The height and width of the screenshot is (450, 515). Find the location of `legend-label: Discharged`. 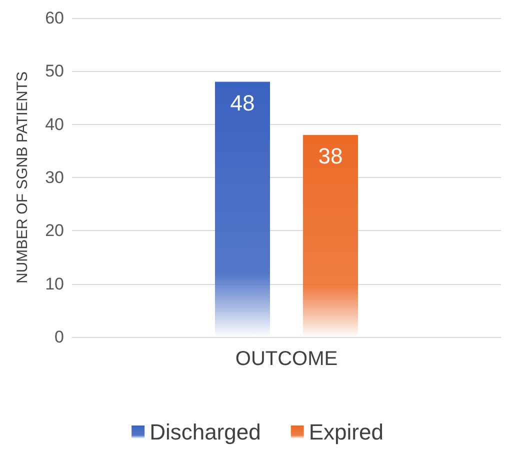

legend-label: Discharged is located at coordinates (205, 432).